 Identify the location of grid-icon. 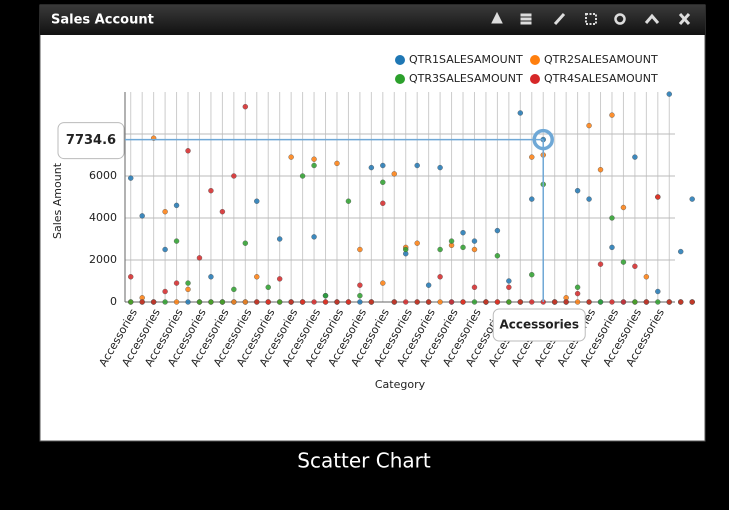
(591, 19).